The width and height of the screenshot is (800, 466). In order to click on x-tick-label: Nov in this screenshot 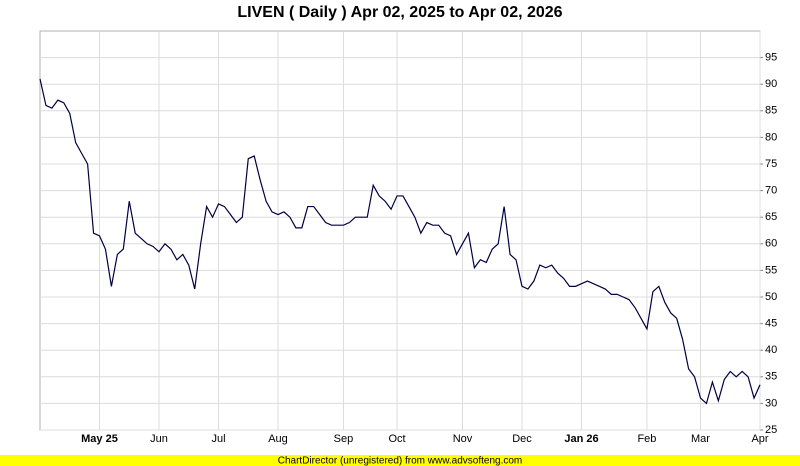, I will do `click(463, 439)`.